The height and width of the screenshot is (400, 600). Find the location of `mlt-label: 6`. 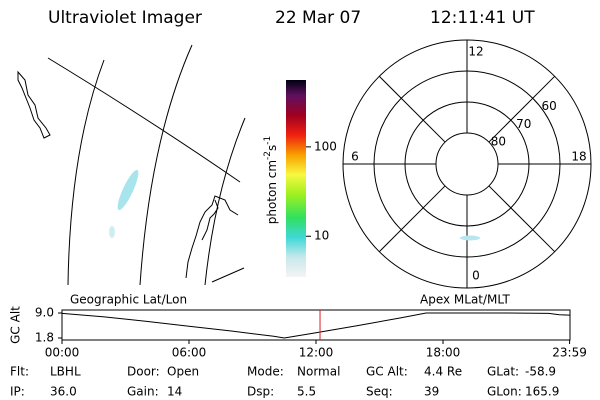

mlt-label: 6 is located at coordinates (355, 157).